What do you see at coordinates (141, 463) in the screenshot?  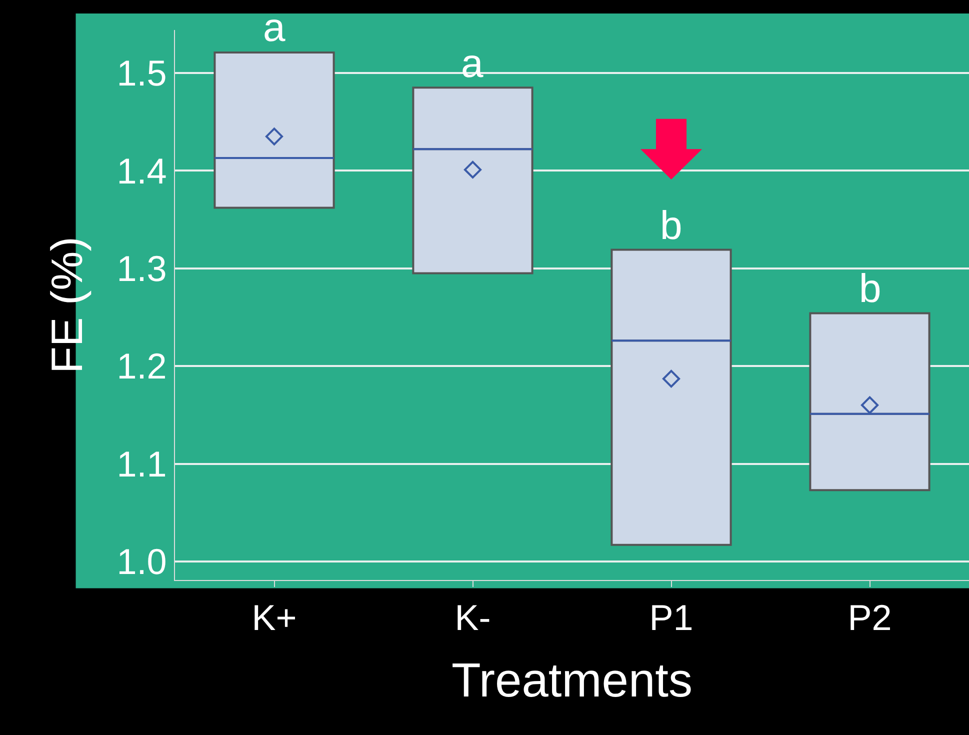 I see `y-tick-label: 1.1` at bounding box center [141, 463].